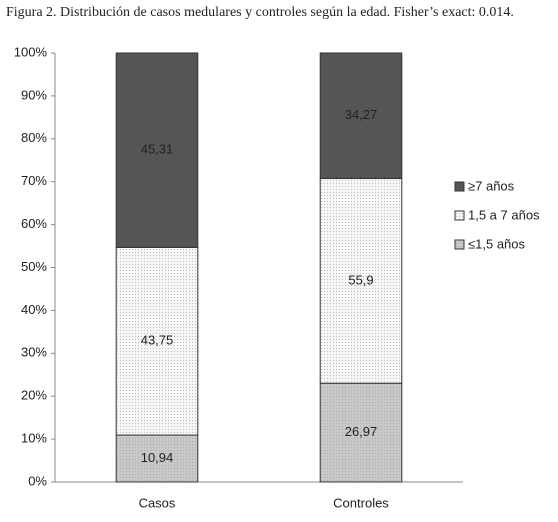 The width and height of the screenshot is (558, 522). I want to click on legend-swatch, so click(459, 186).